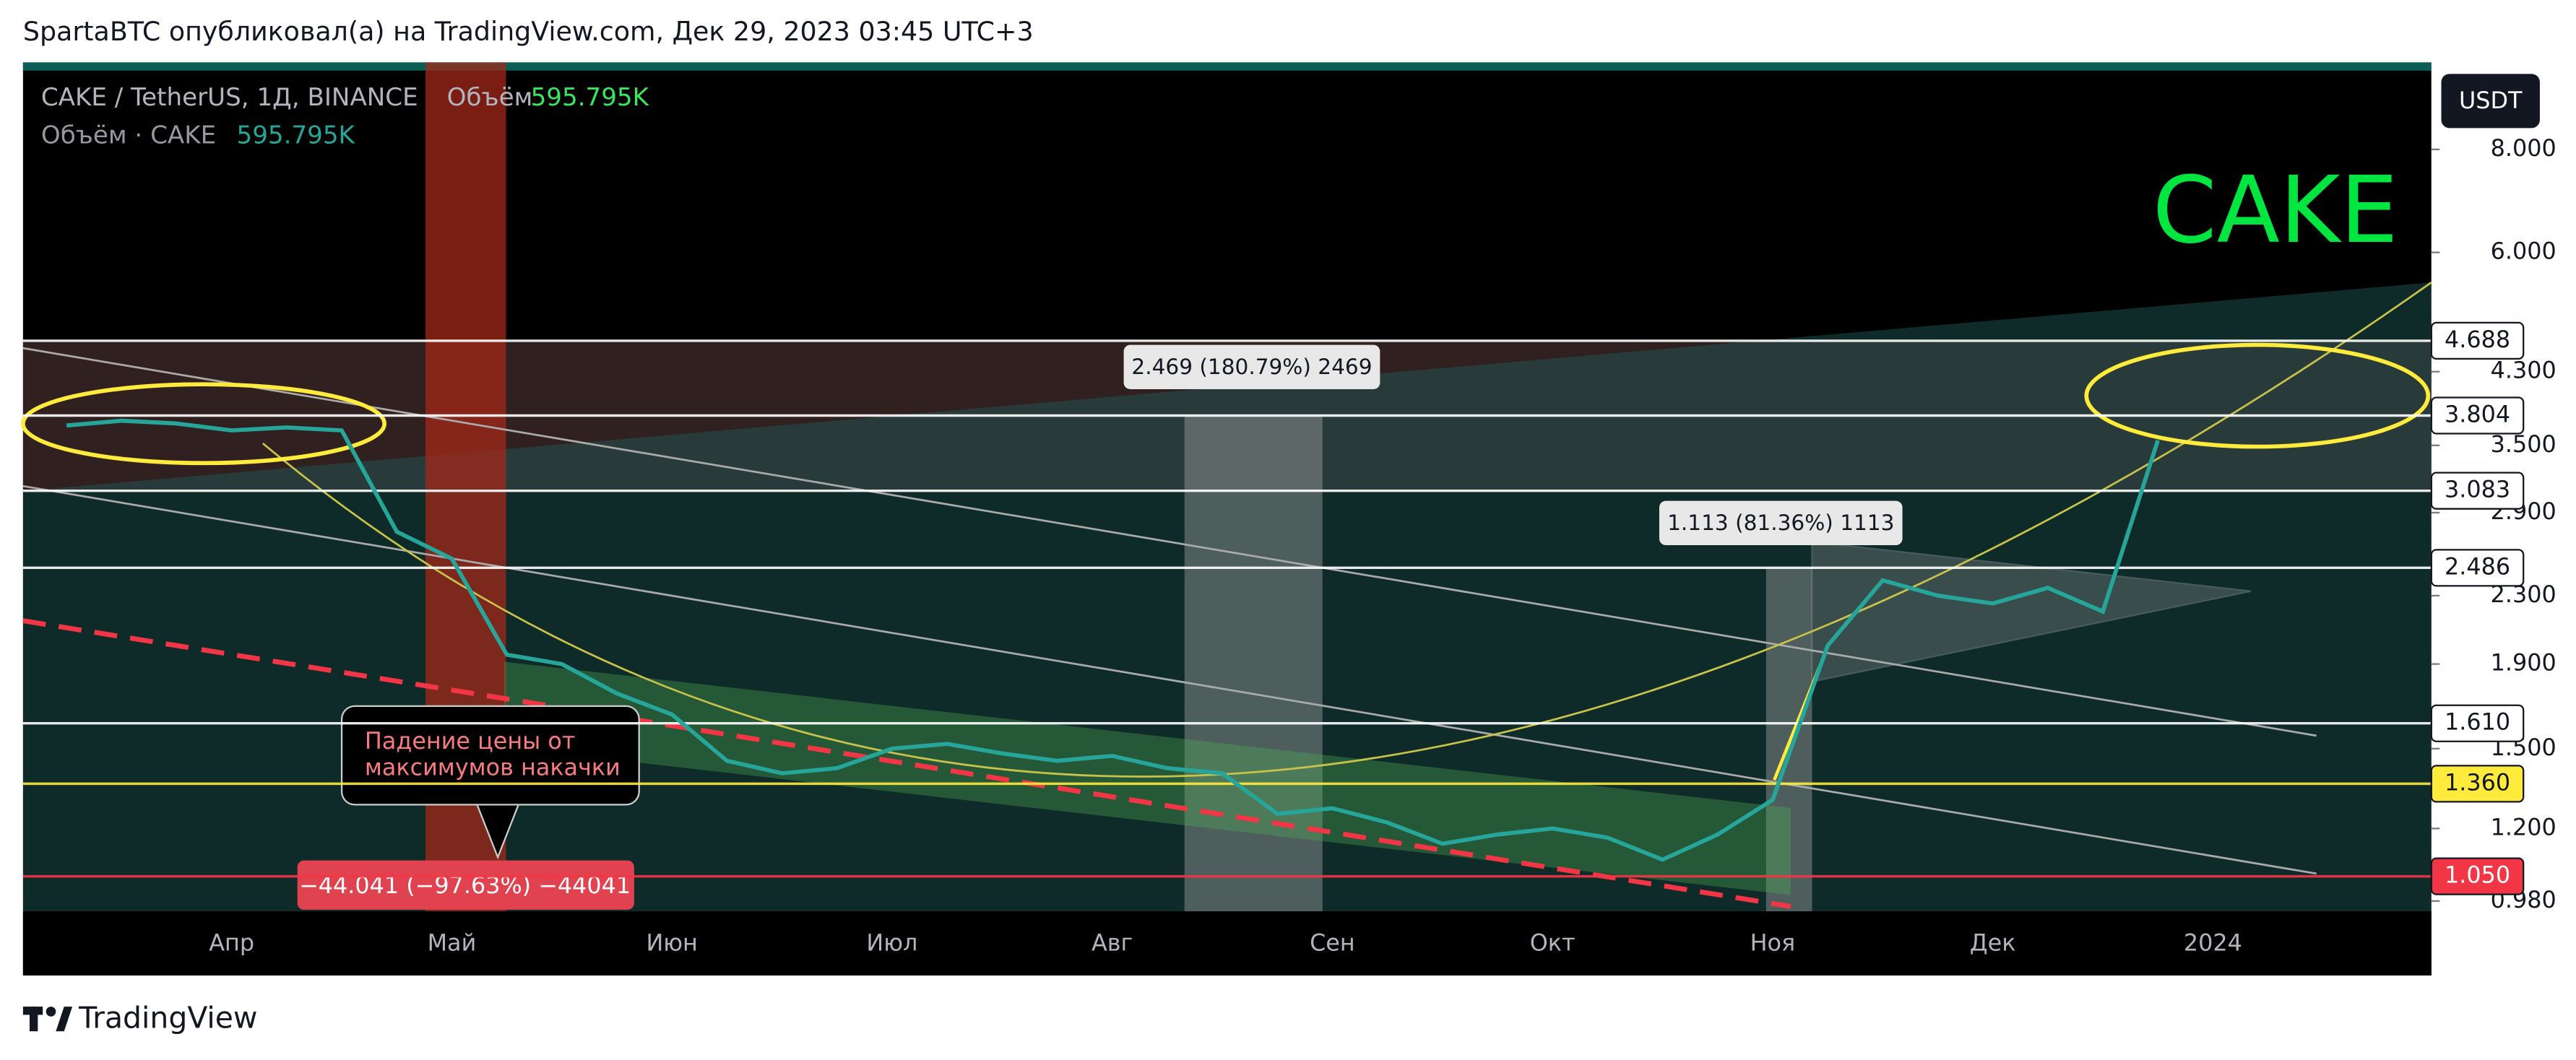 This screenshot has width=2576, height=1060. I want to click on y-tick-label: 1.200, so click(2523, 826).